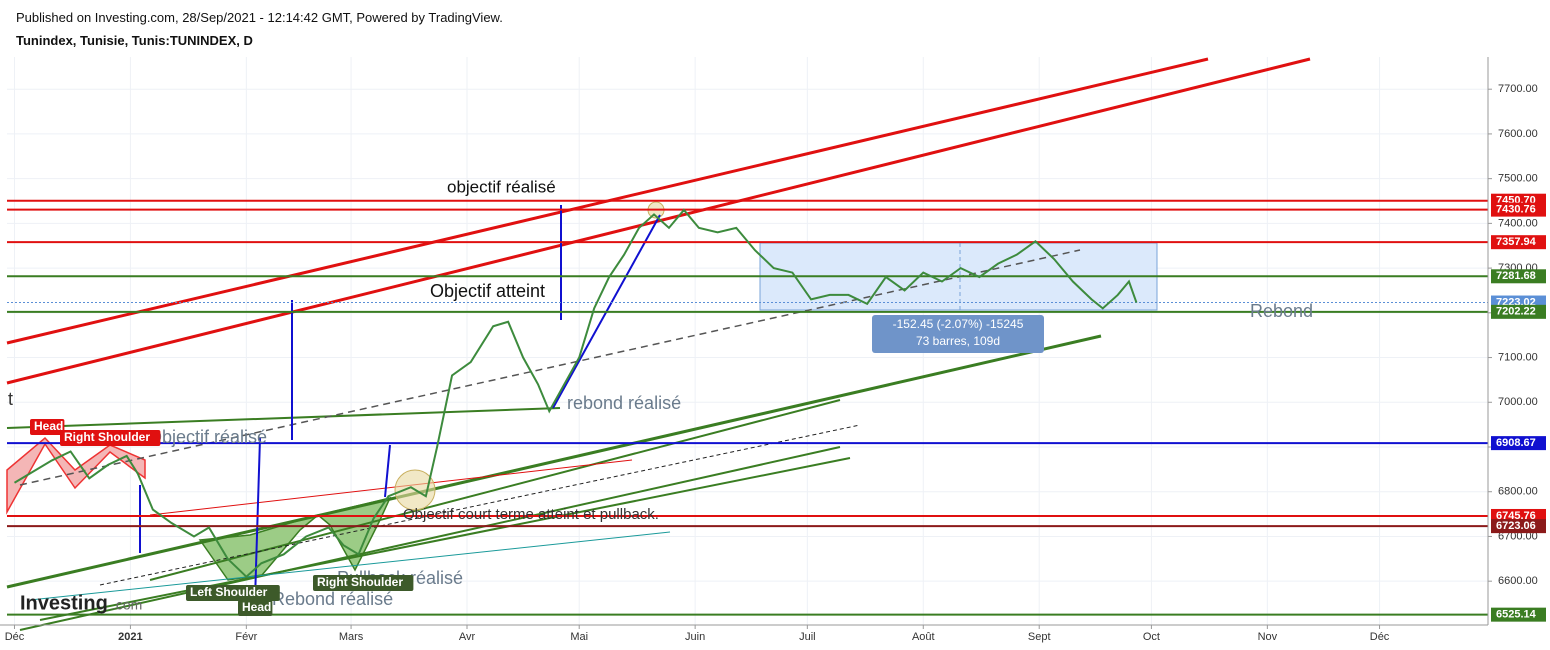 The height and width of the screenshot is (650, 1550). I want to click on annotation: Rebond, so click(1281, 311).